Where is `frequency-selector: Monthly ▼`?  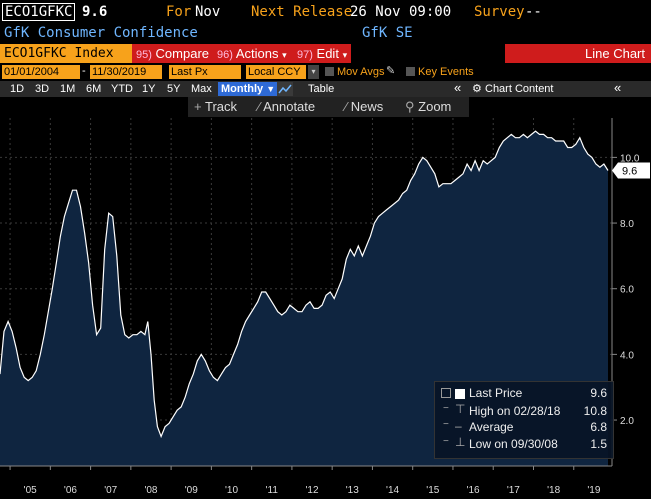
frequency-selector: Monthly ▼ is located at coordinates (248, 89).